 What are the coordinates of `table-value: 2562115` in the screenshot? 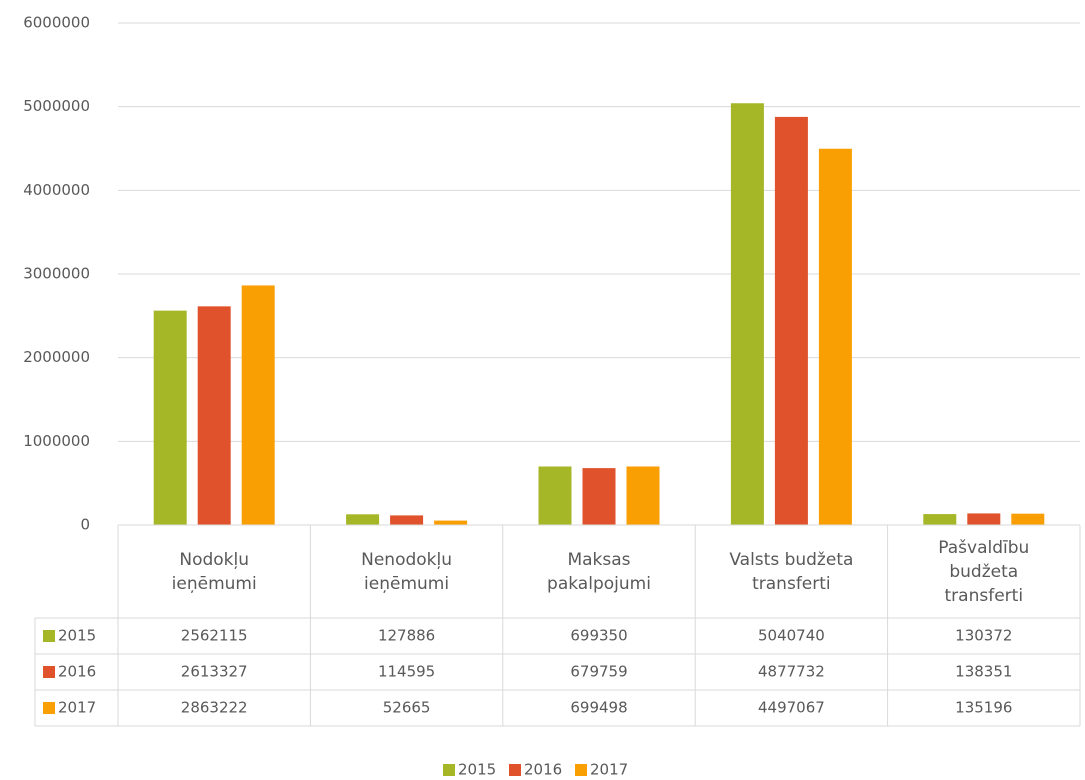 It's located at (214, 636).